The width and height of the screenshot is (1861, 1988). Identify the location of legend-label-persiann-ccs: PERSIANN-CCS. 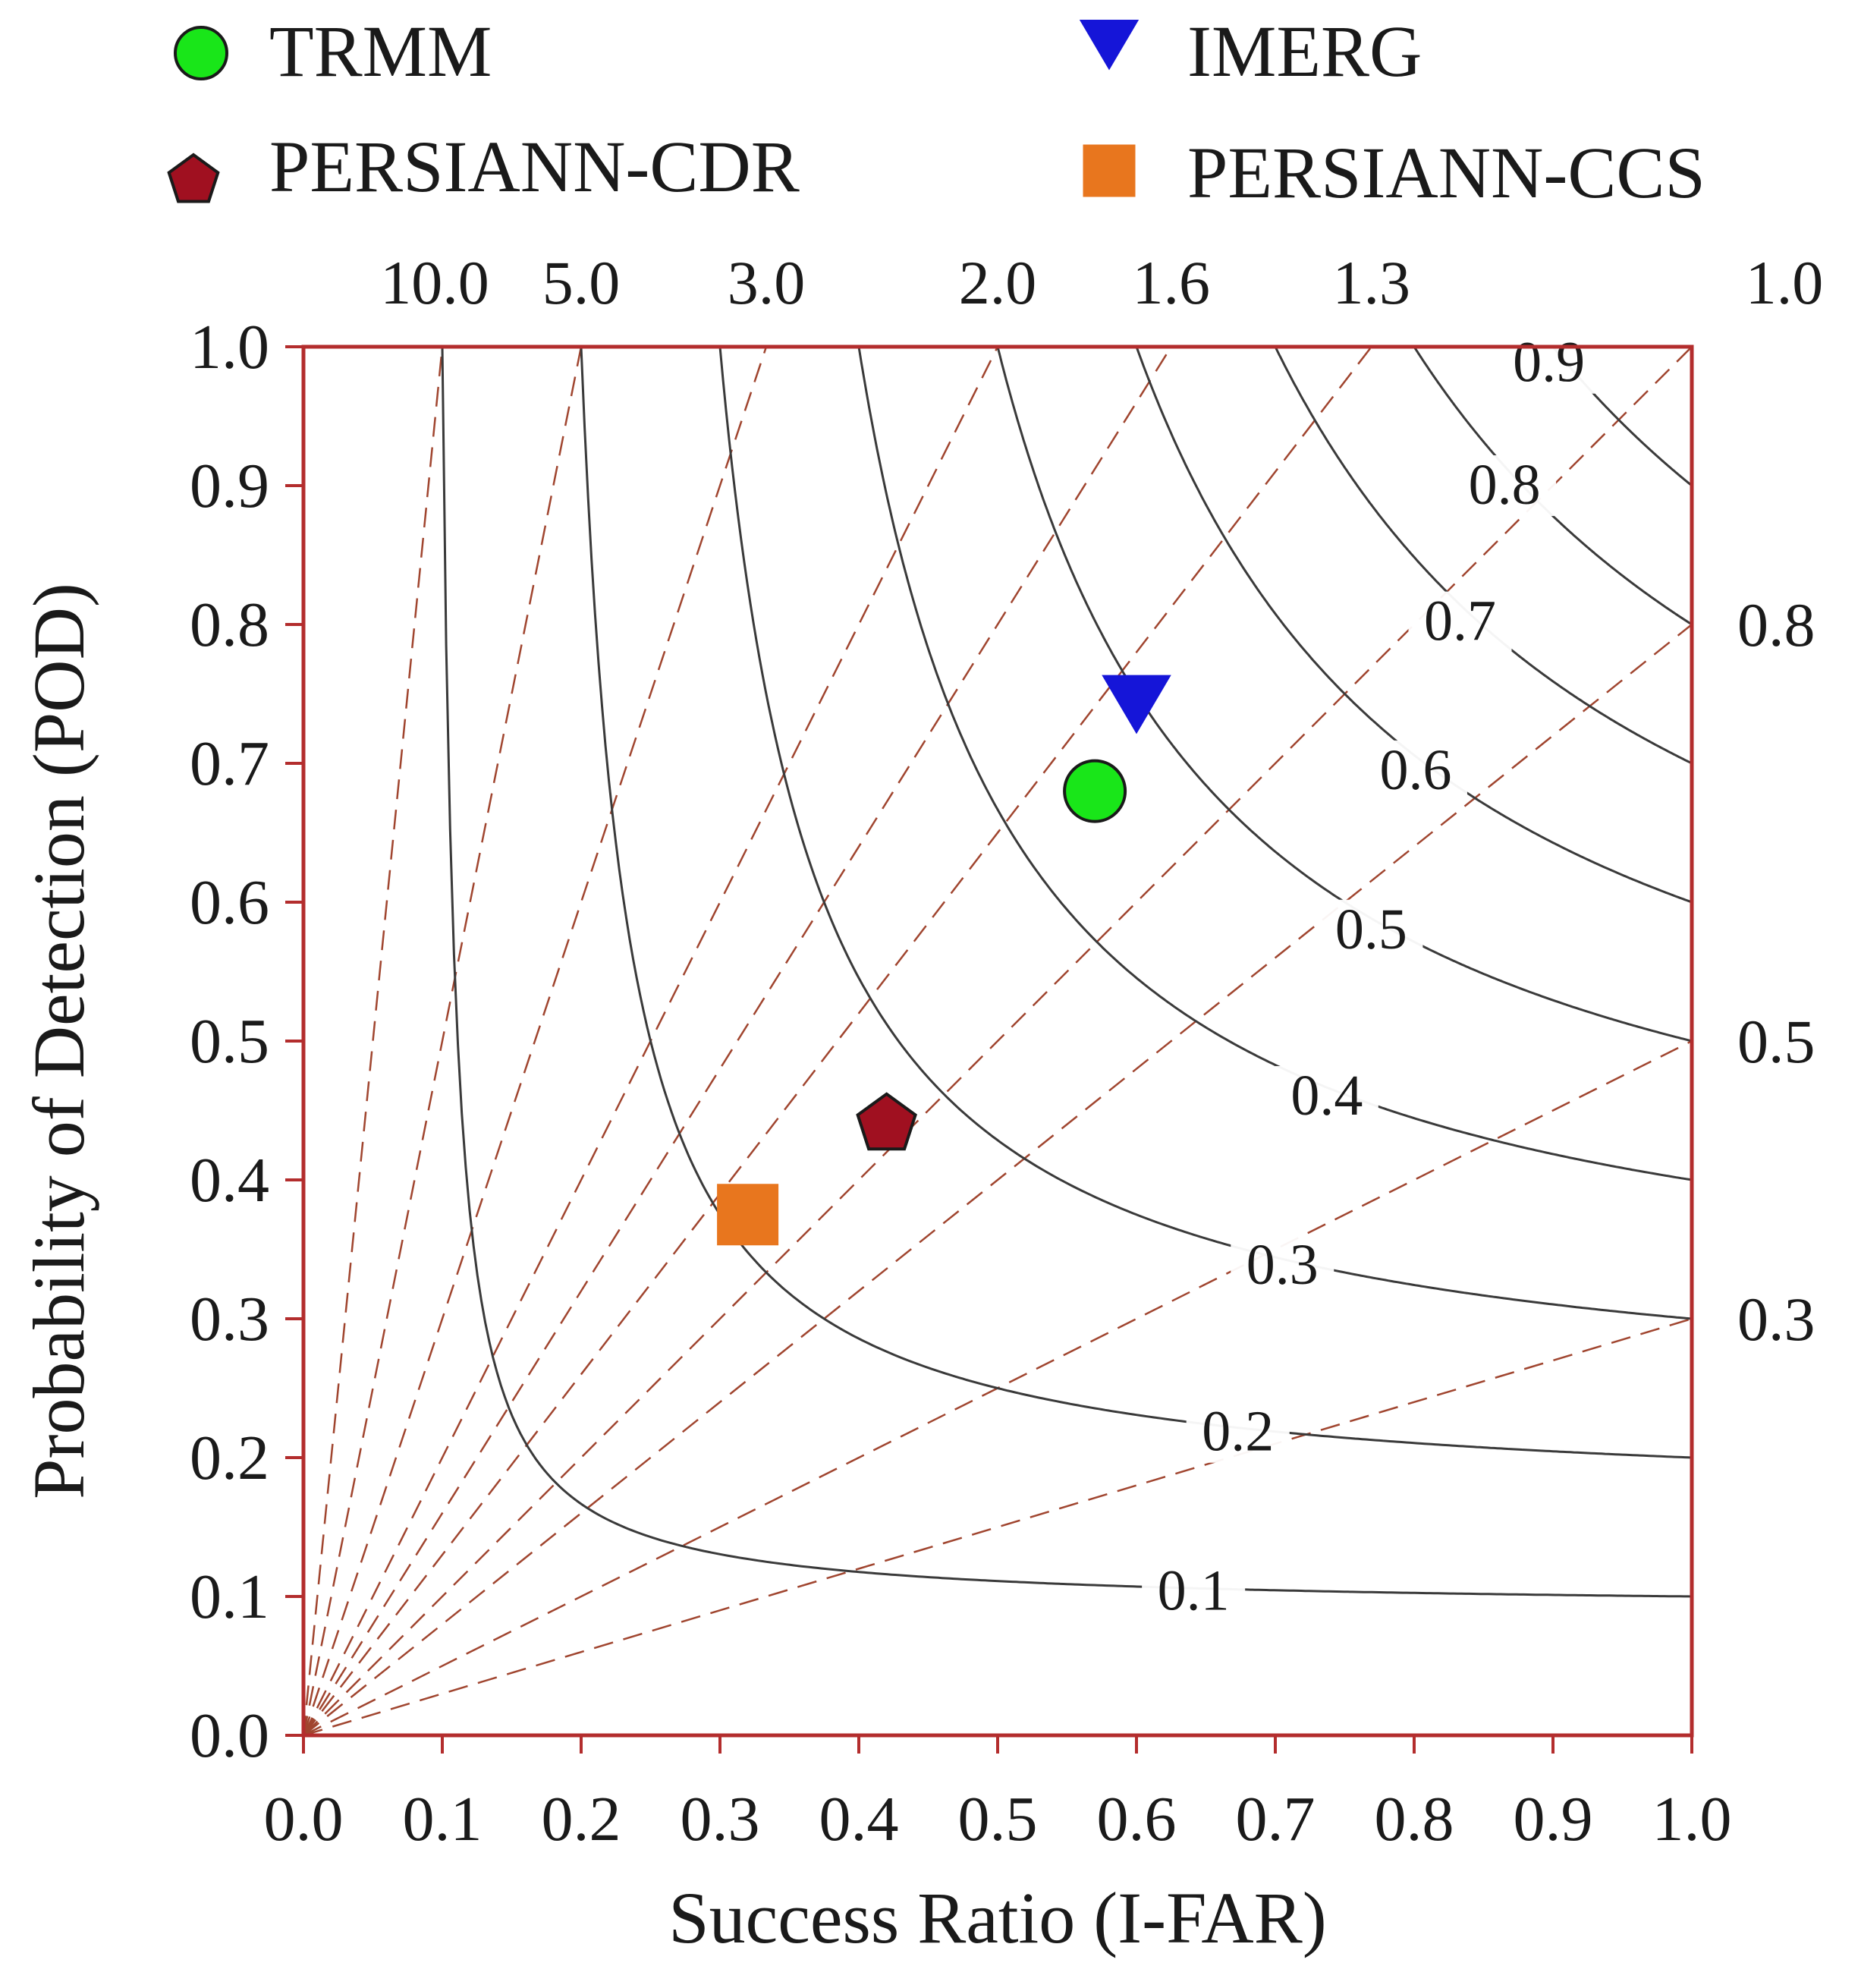
(1446, 172).